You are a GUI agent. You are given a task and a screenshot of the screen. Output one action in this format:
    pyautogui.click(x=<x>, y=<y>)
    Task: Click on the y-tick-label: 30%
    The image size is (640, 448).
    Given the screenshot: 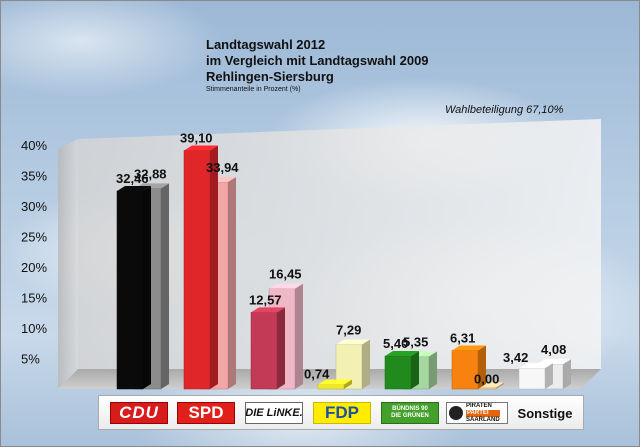 What is the action you would take?
    pyautogui.click(x=34, y=206)
    